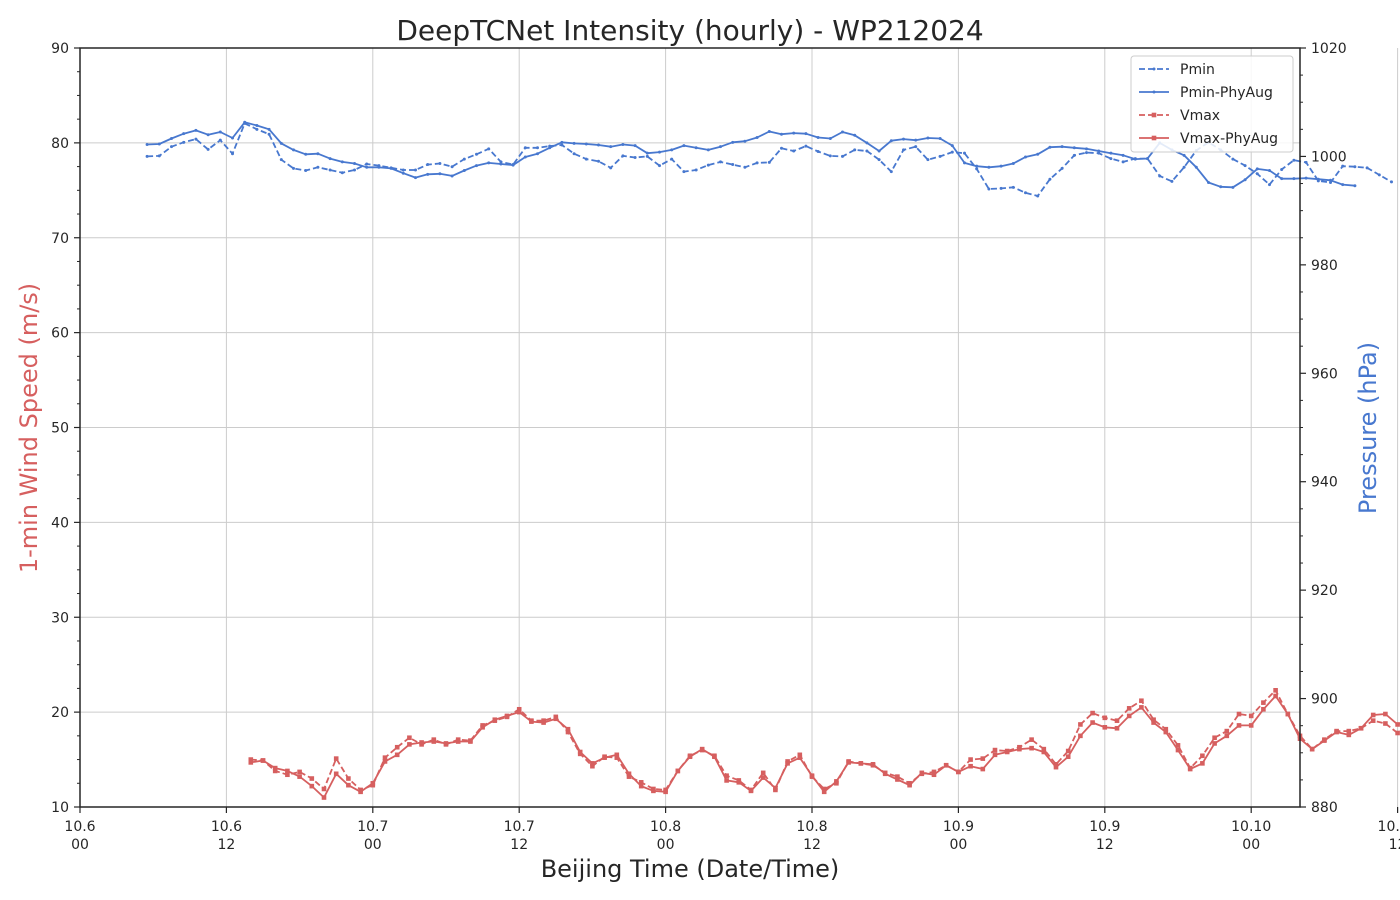 This screenshot has width=1400, height=900. I want to click on y-left-tick-label: 80, so click(60, 144).